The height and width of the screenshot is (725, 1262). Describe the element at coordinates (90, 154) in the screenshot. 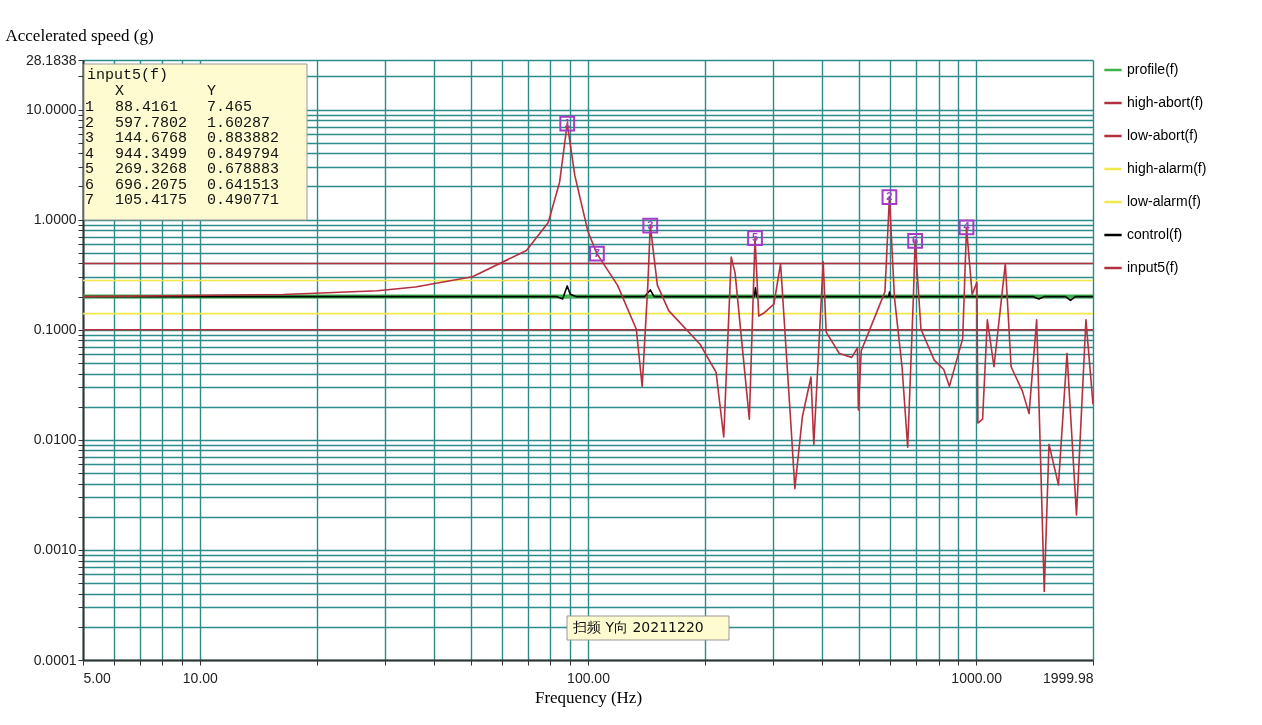

I see `text: 4` at that location.